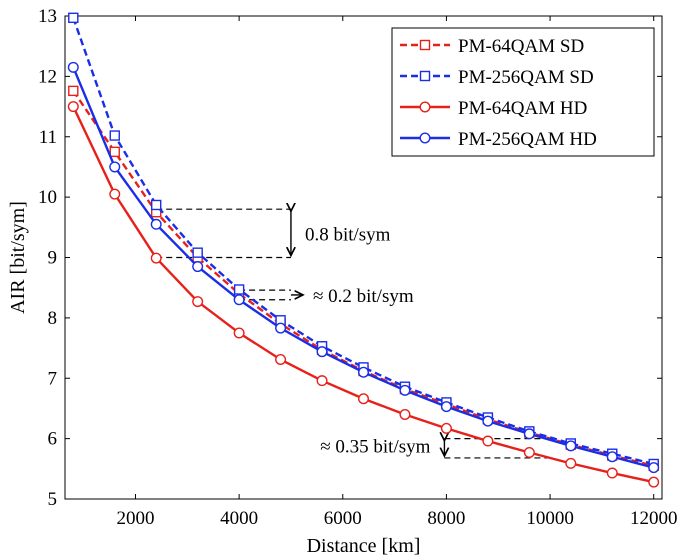 The height and width of the screenshot is (558, 678). Describe the element at coordinates (527, 139) in the screenshot. I see `legend-label: PM-256QAM HD` at that location.